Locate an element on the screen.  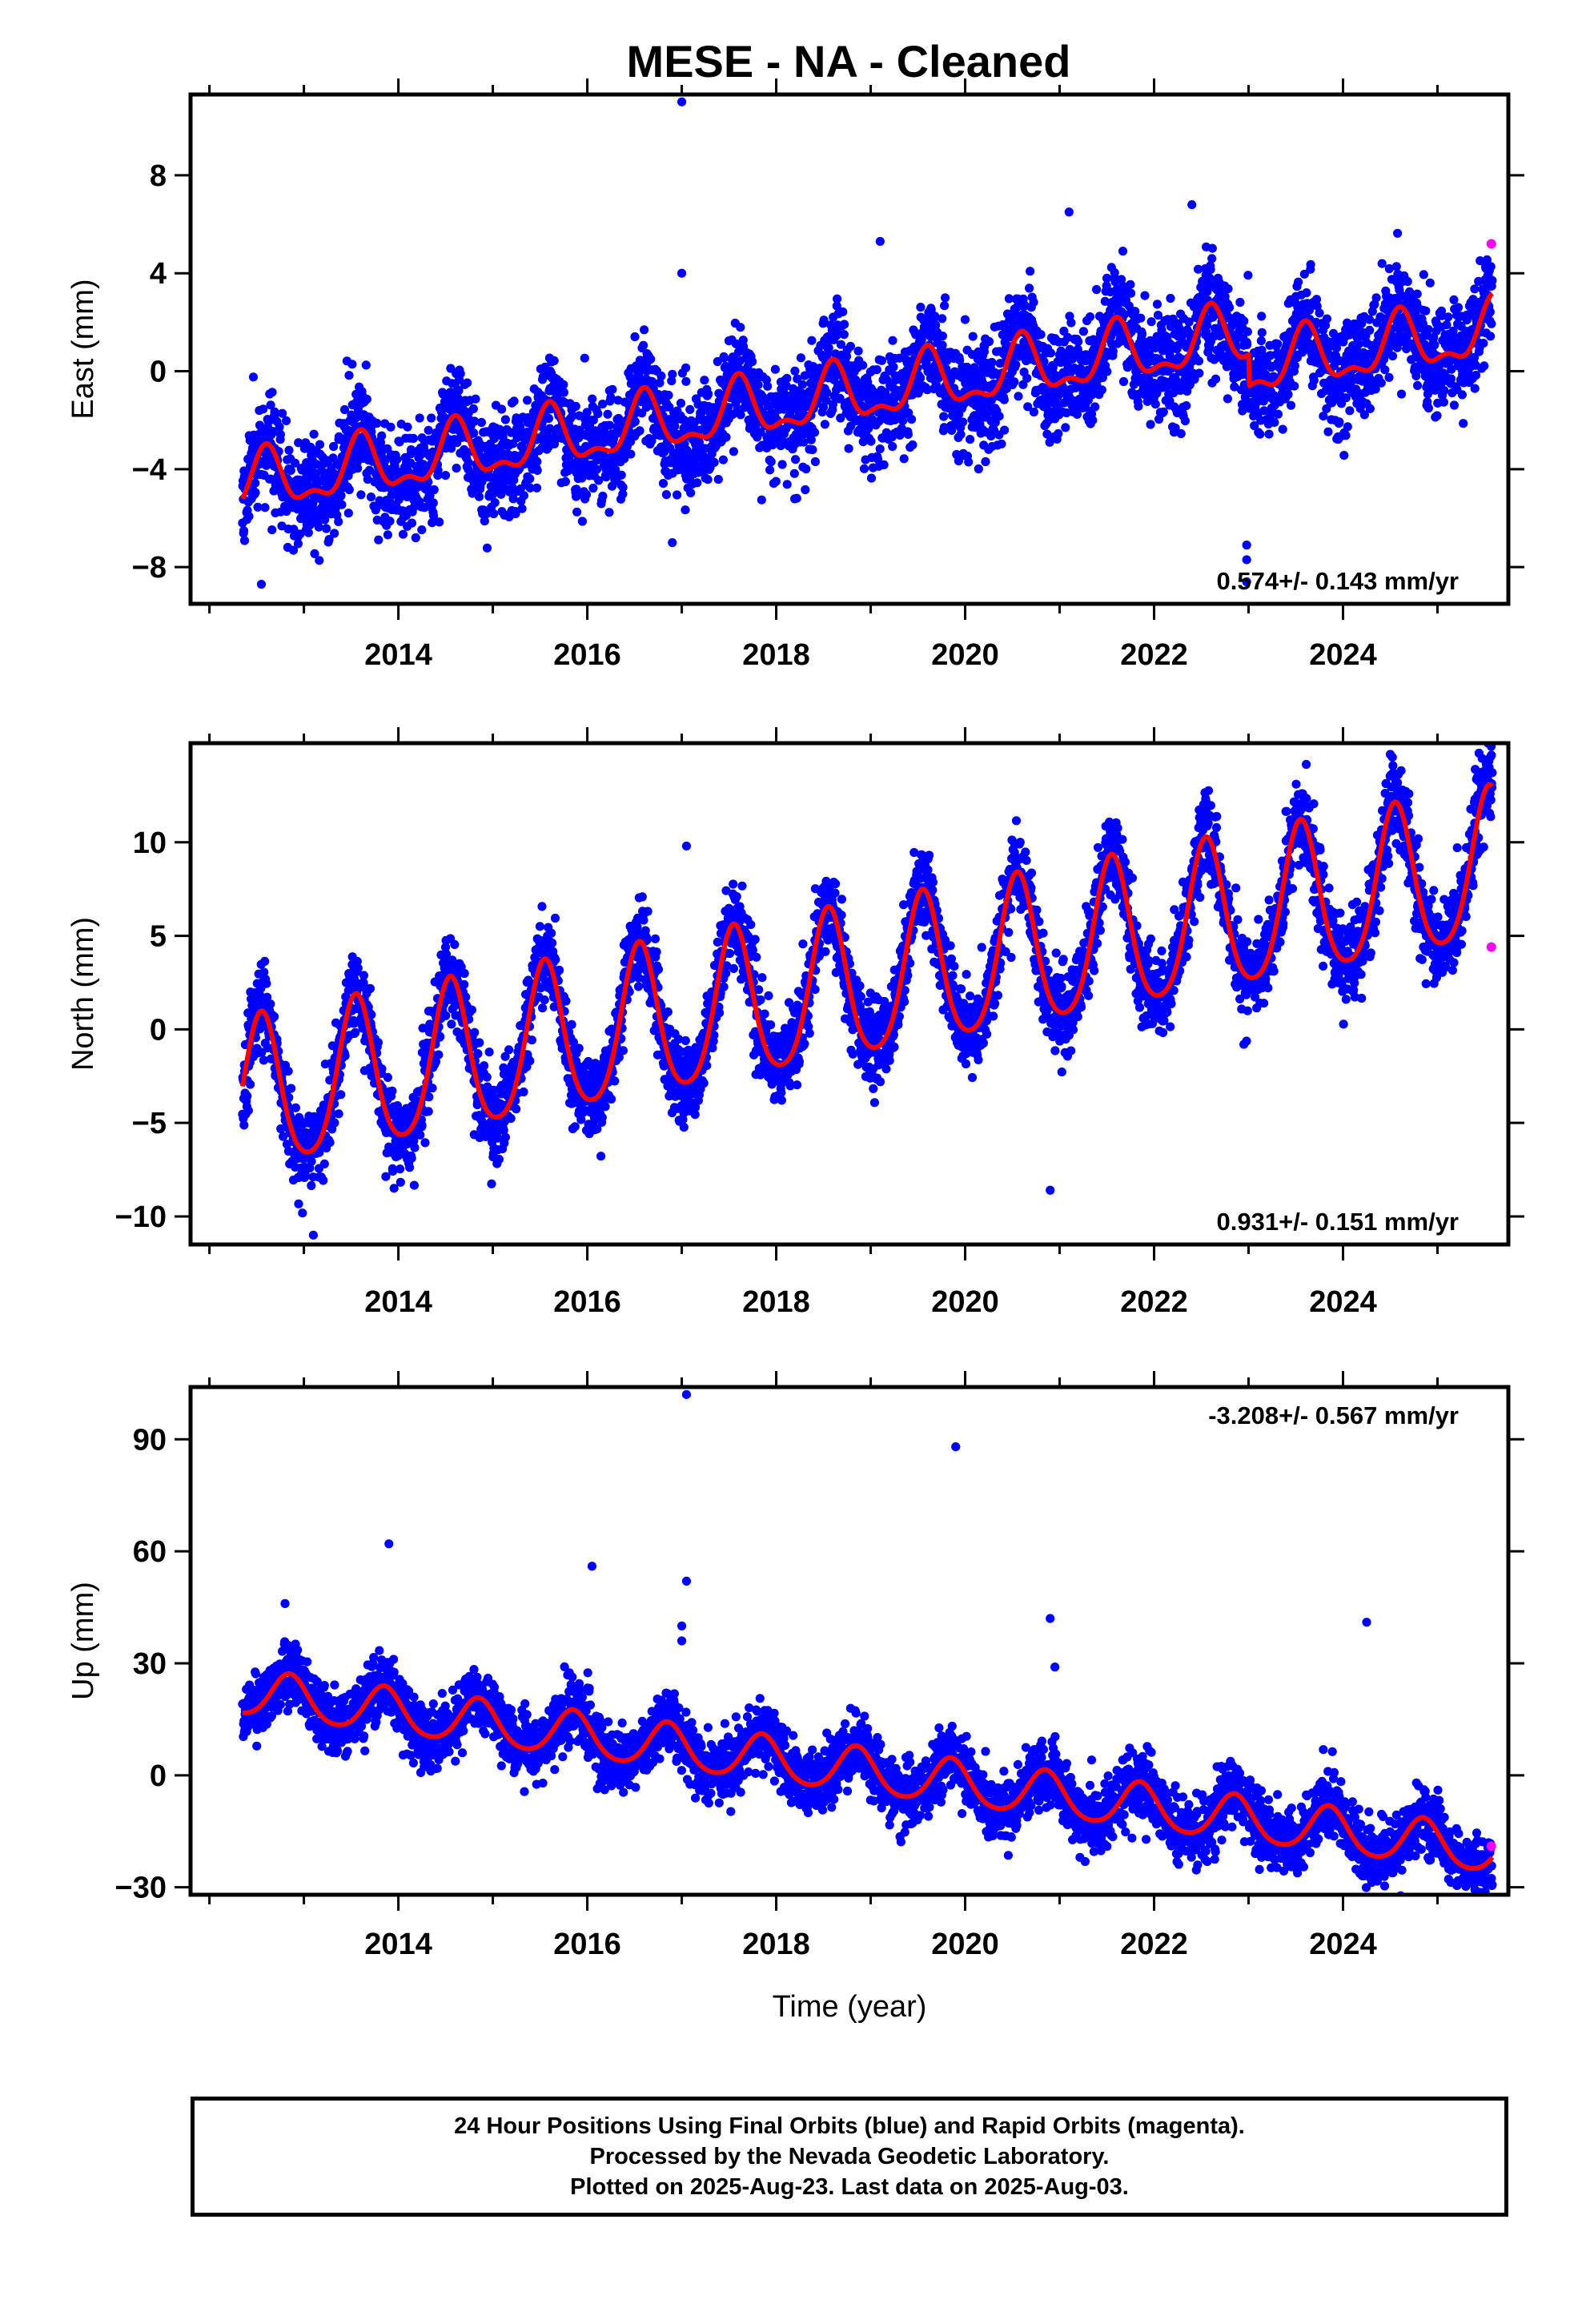
east-y-tick-label: 8 is located at coordinates (158, 176).